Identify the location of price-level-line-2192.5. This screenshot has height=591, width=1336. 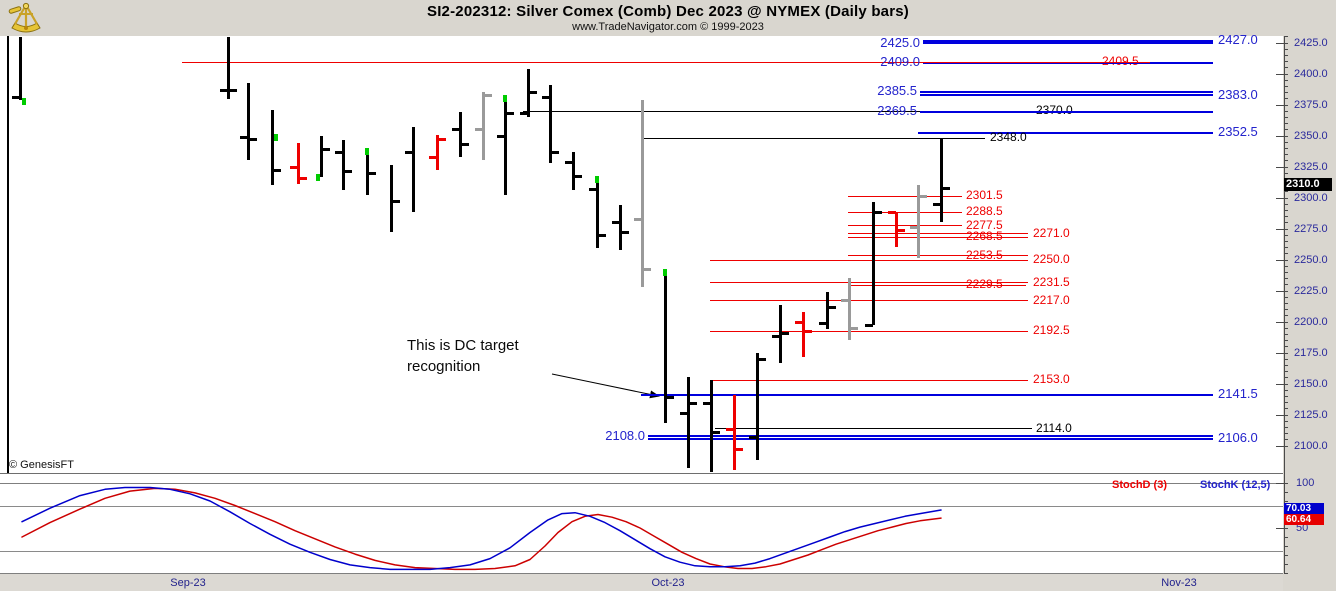
(869, 331).